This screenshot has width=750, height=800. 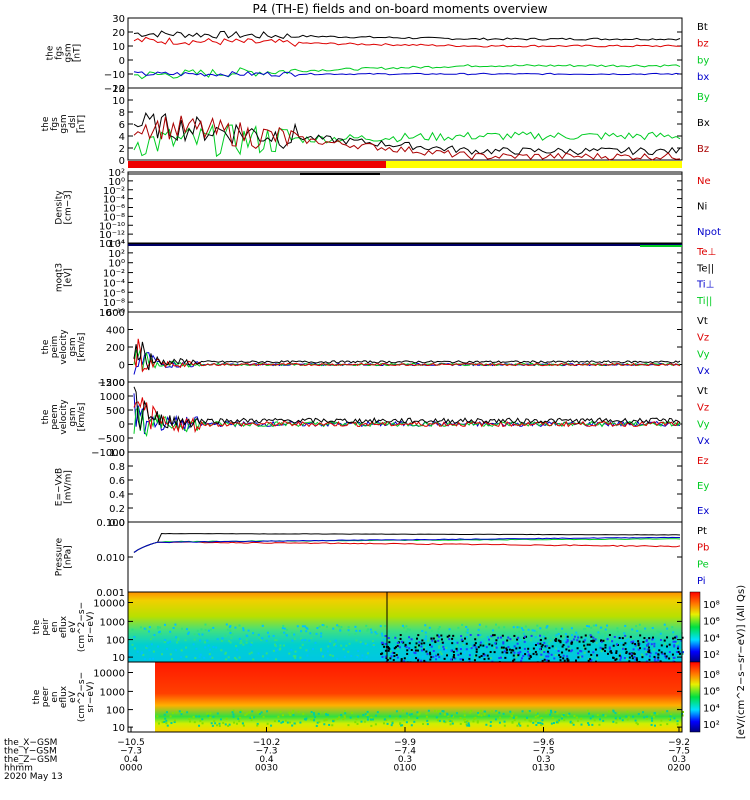 What do you see at coordinates (702, 391) in the screenshot?
I see `legend-Vt: Vt` at bounding box center [702, 391].